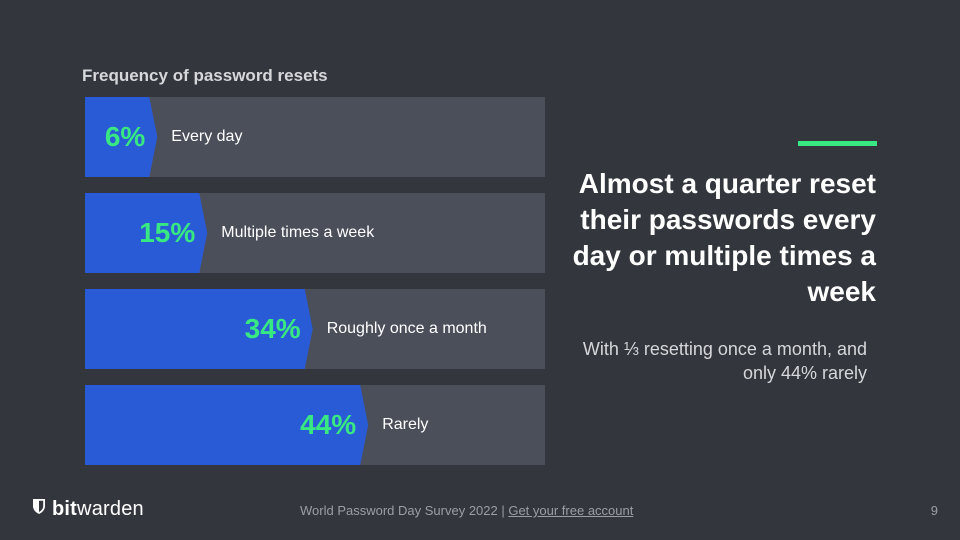 This screenshot has height=540, width=960. Describe the element at coordinates (934, 510) in the screenshot. I see `page-number: 9` at that location.